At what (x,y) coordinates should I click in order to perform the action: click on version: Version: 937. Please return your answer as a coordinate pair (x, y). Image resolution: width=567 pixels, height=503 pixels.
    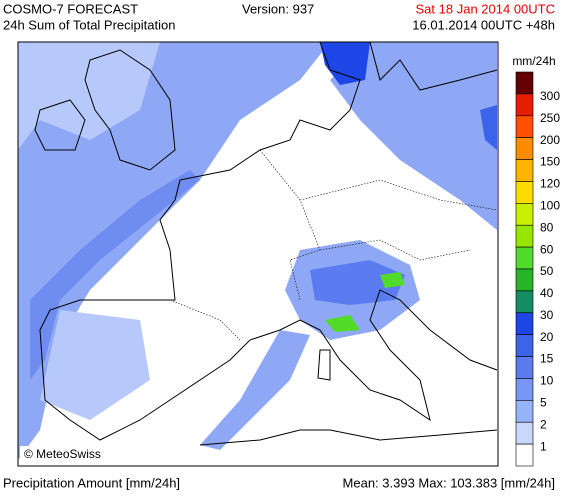
    Looking at the image, I should click on (278, 8).